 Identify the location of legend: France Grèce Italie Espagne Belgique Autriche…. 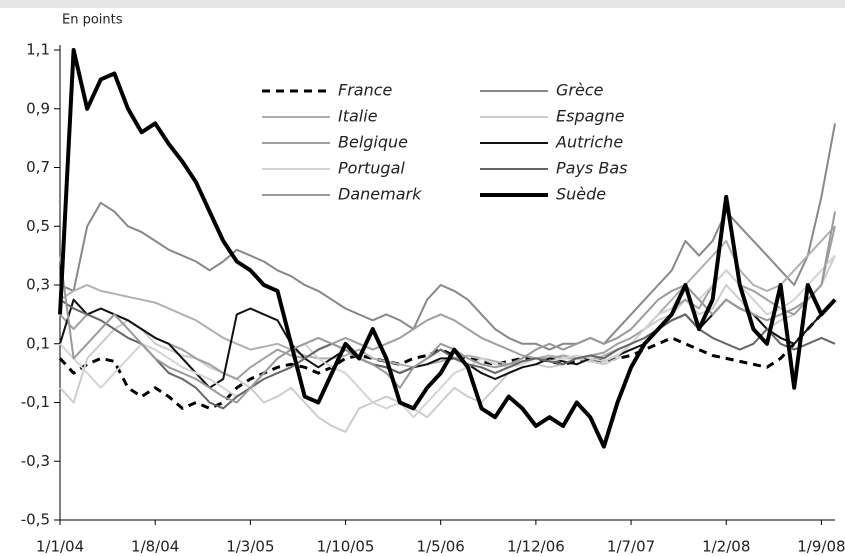
(444, 142).